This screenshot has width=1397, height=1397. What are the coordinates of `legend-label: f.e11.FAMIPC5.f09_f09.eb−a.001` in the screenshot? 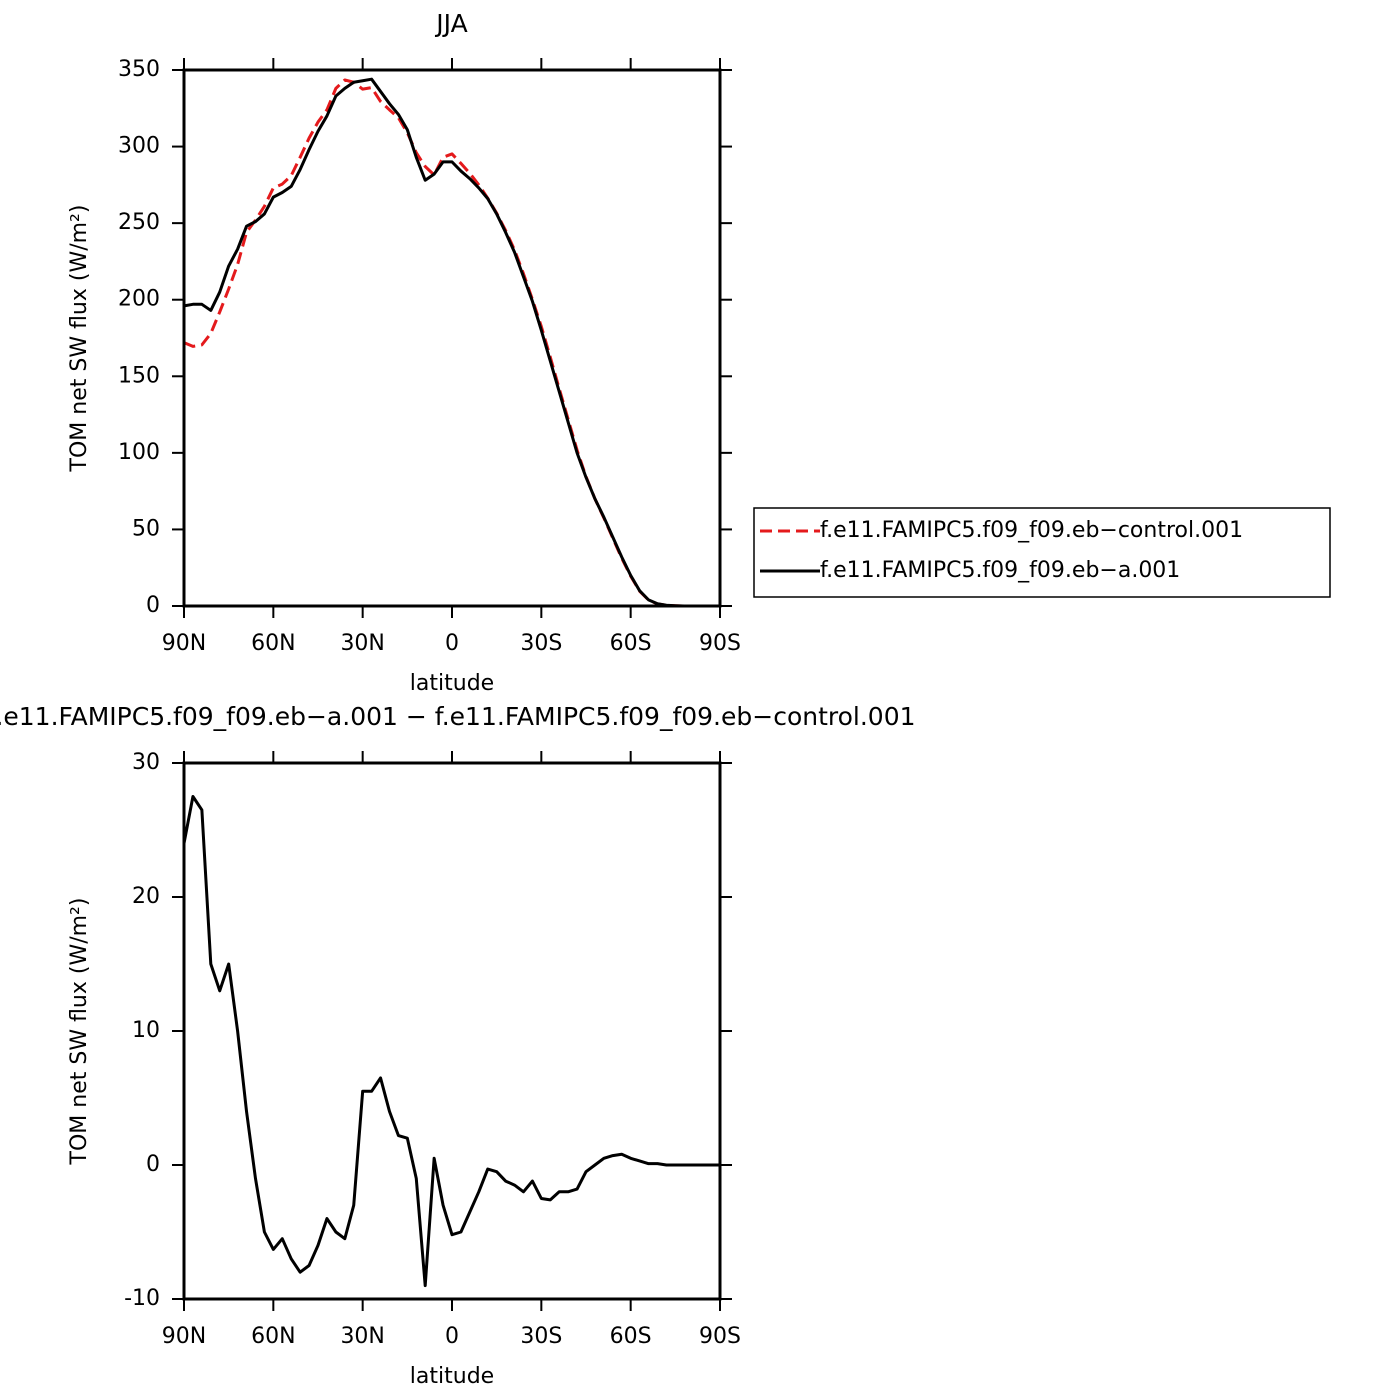 It's located at (1000, 570).